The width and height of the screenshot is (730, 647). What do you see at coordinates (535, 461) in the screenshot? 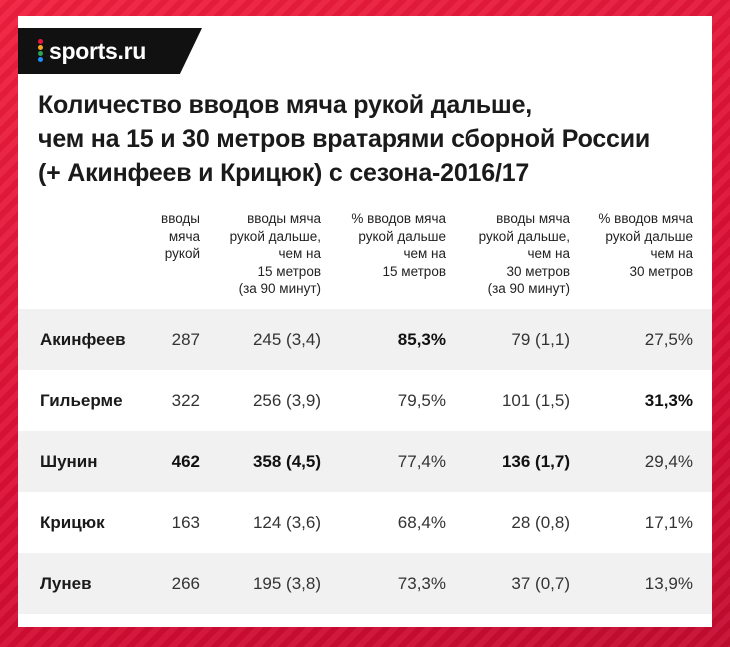
I see `table-cell-c4: 136 (1,7)` at bounding box center [535, 461].